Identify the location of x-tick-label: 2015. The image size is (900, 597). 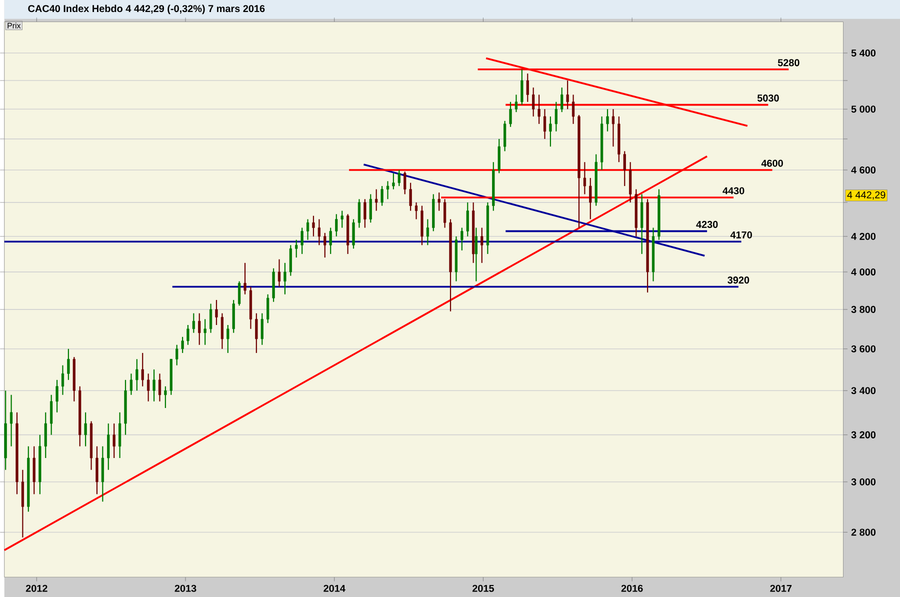
(483, 588).